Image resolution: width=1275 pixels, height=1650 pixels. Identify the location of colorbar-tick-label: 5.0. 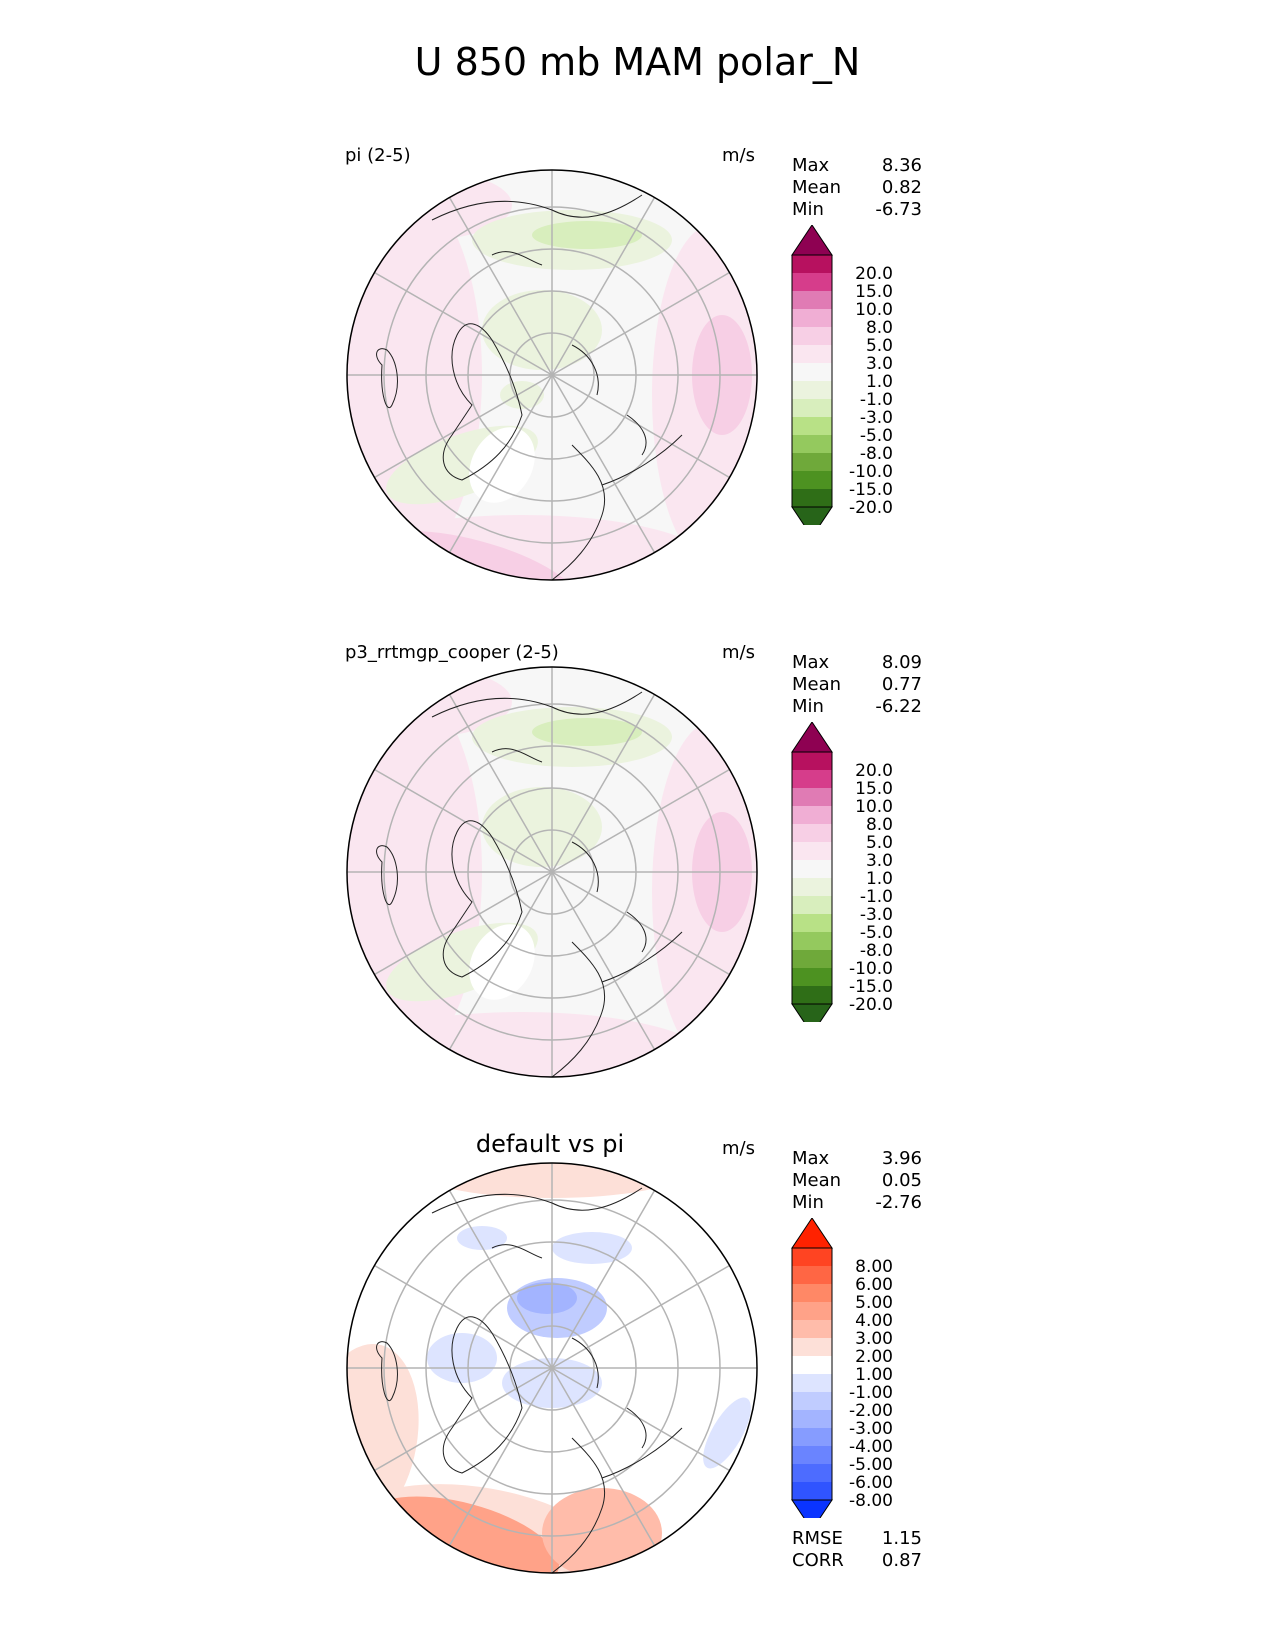
(879, 346).